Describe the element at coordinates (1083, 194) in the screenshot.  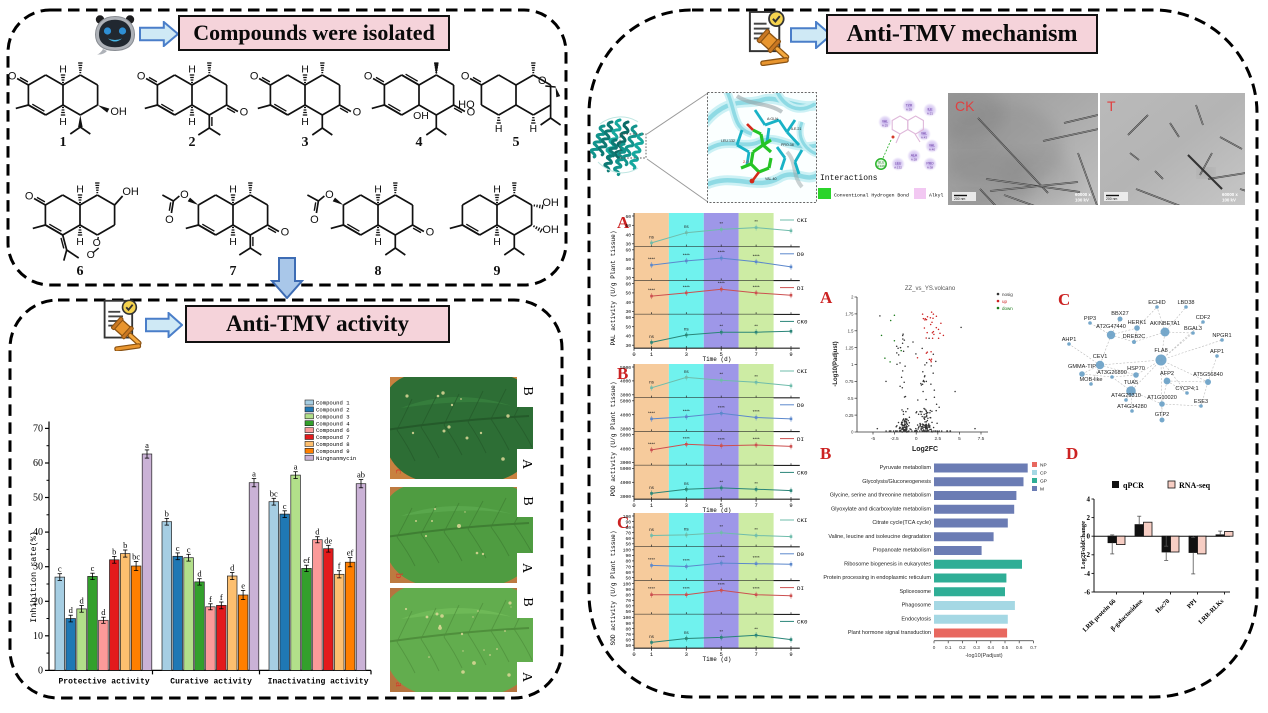
I see `svg-text: 60000 x` at that location.